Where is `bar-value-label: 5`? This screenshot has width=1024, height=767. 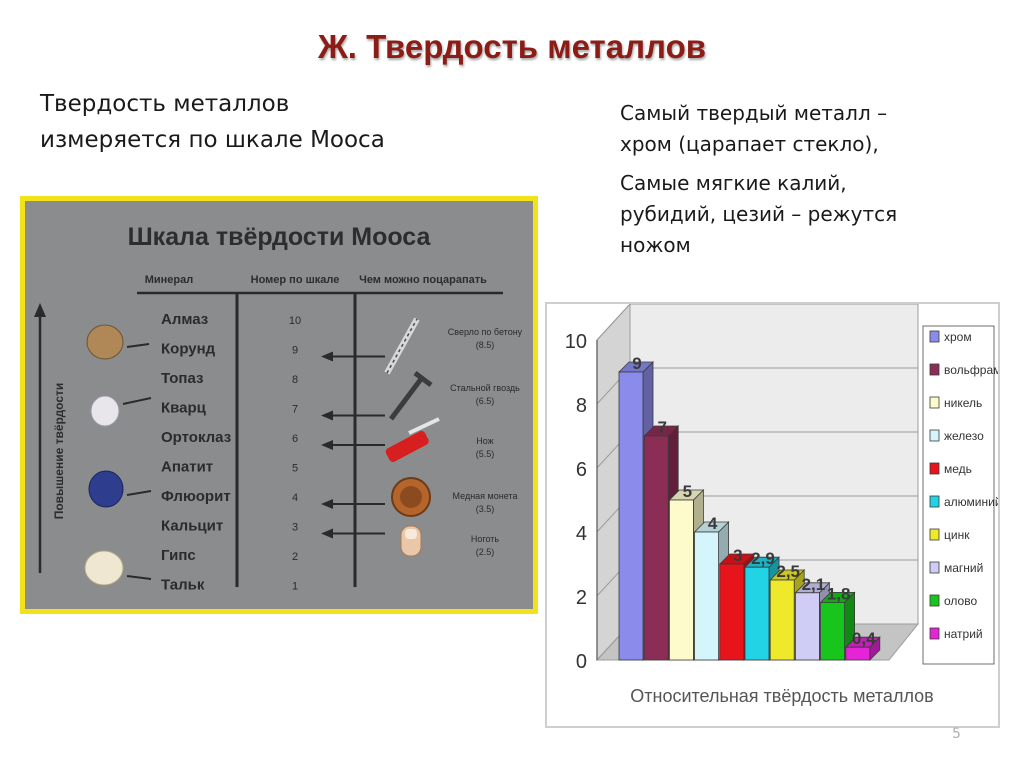
bar-value-label: 5 is located at coordinates (687, 491).